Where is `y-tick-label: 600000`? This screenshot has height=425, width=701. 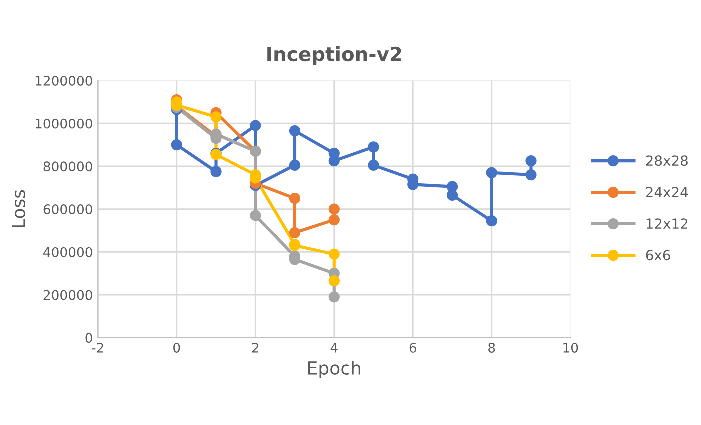
y-tick-label: 600000 is located at coordinates (68, 209).